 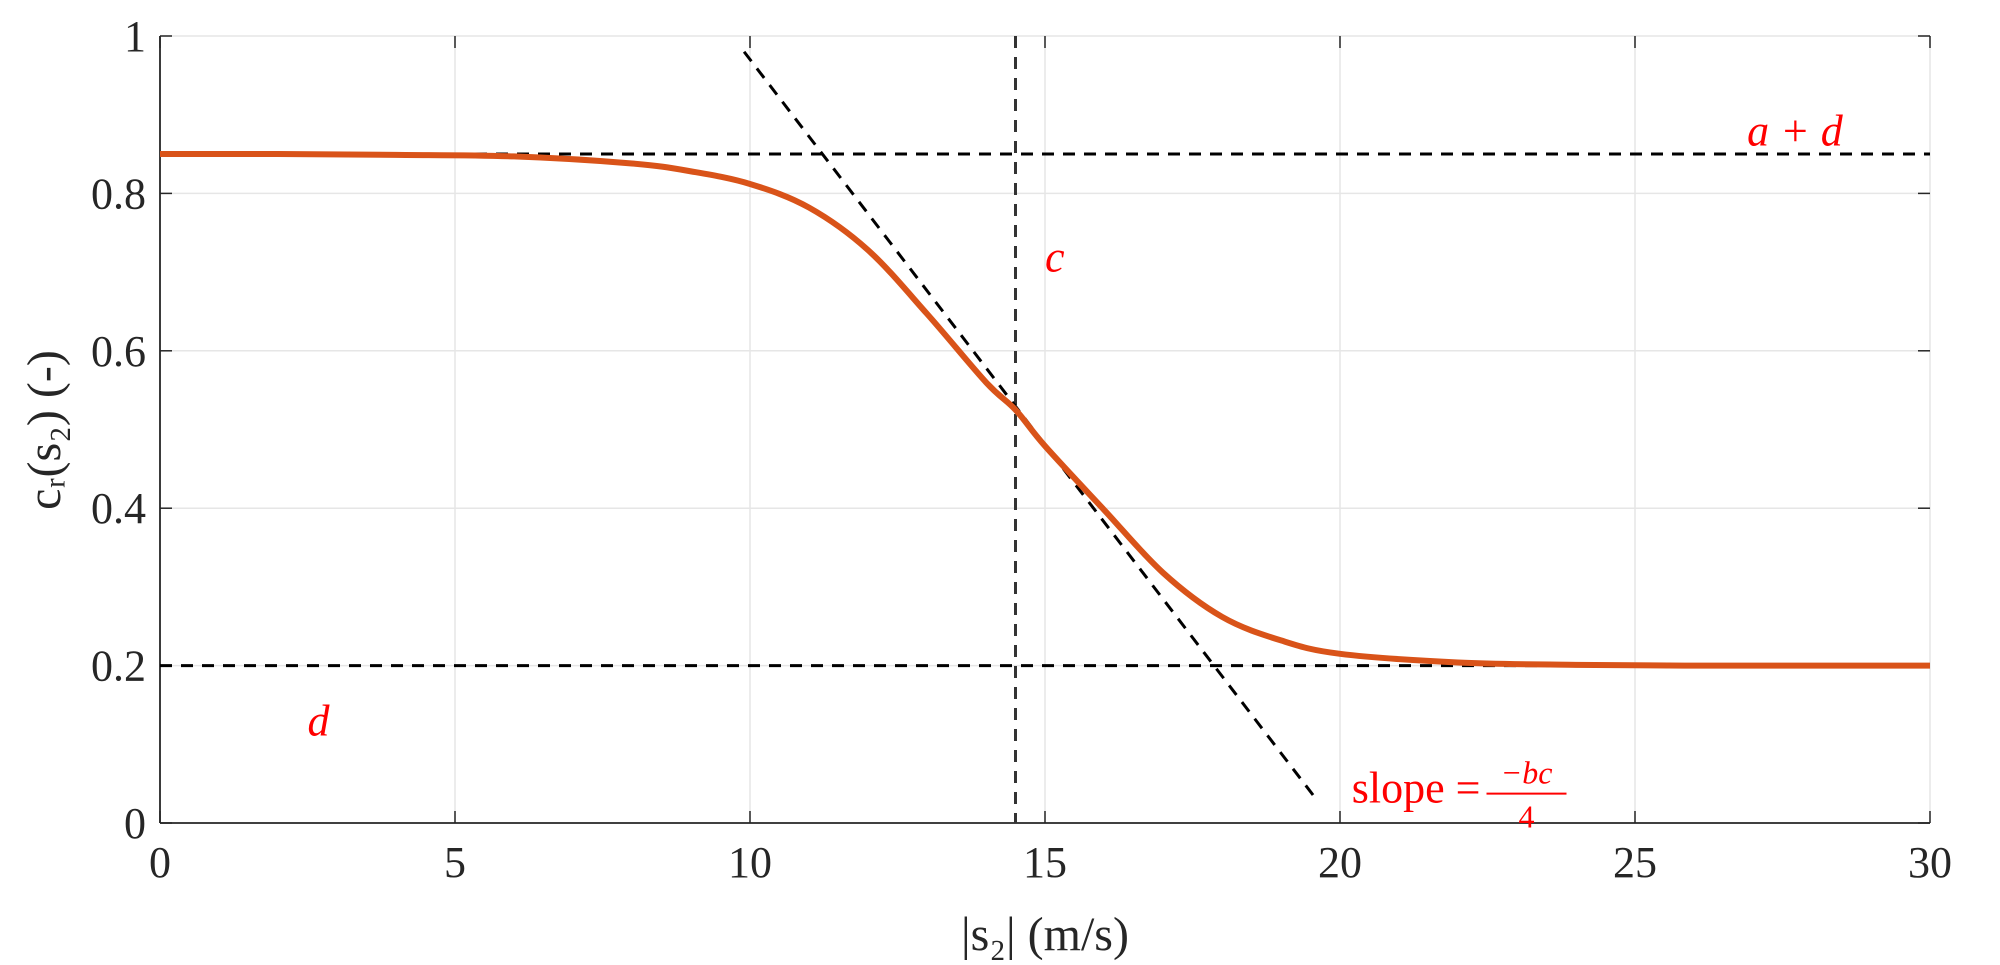 I want to click on y-tick-label: 0.4, so click(x=118, y=508).